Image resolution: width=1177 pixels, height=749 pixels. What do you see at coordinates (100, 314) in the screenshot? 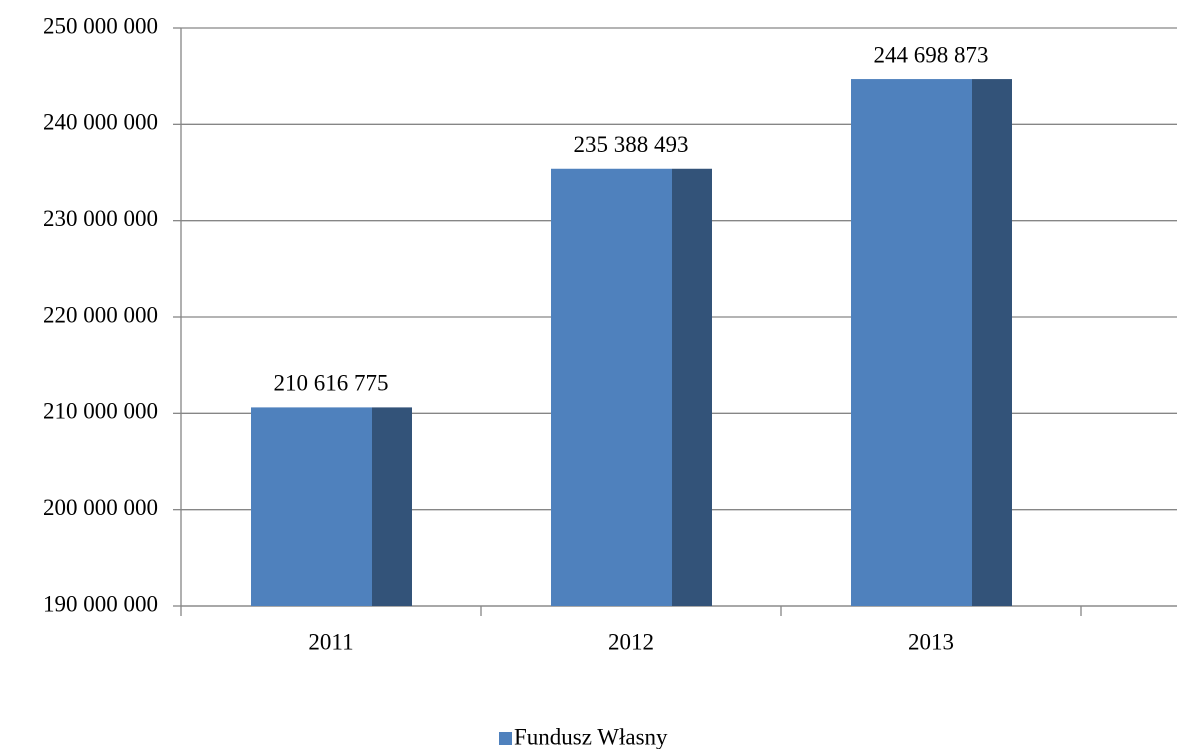
I see `y-tick-label: 220 000 000` at bounding box center [100, 314].